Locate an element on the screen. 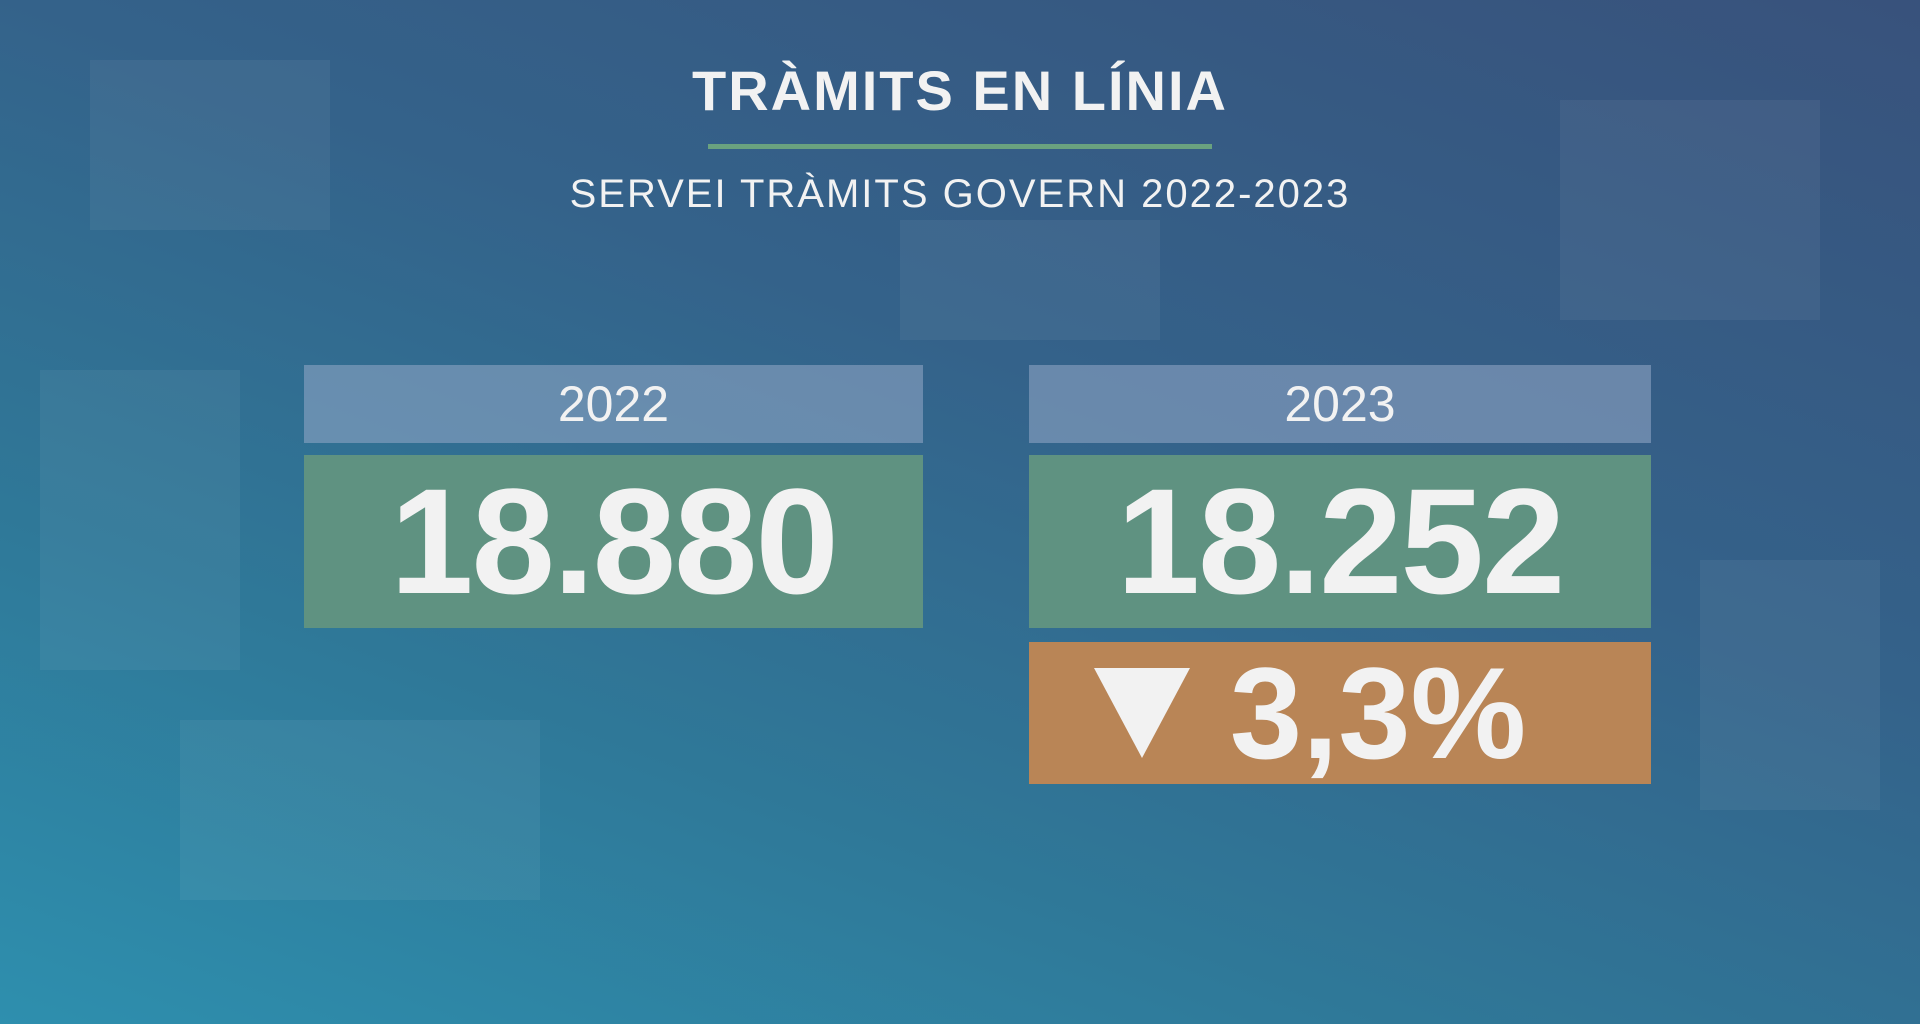 The image size is (1920, 1024). value: 18.880 is located at coordinates (614, 541).